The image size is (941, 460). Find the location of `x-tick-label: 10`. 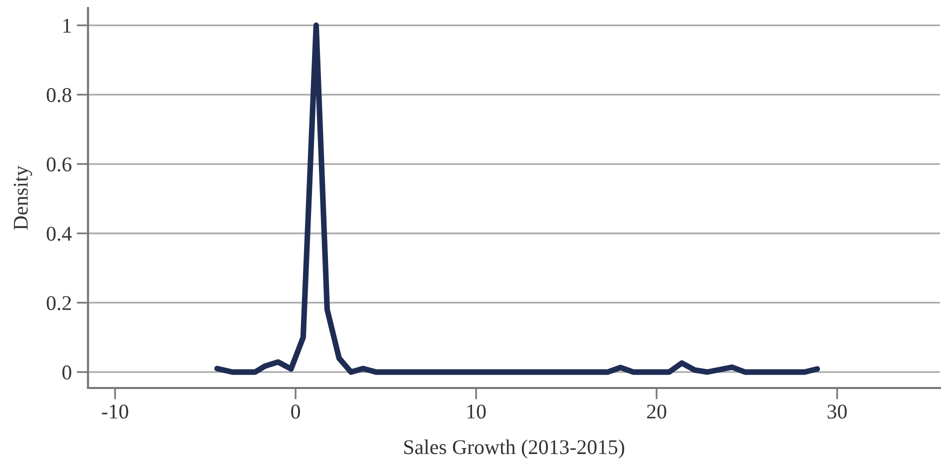

x-tick-label: 10 is located at coordinates (477, 411).